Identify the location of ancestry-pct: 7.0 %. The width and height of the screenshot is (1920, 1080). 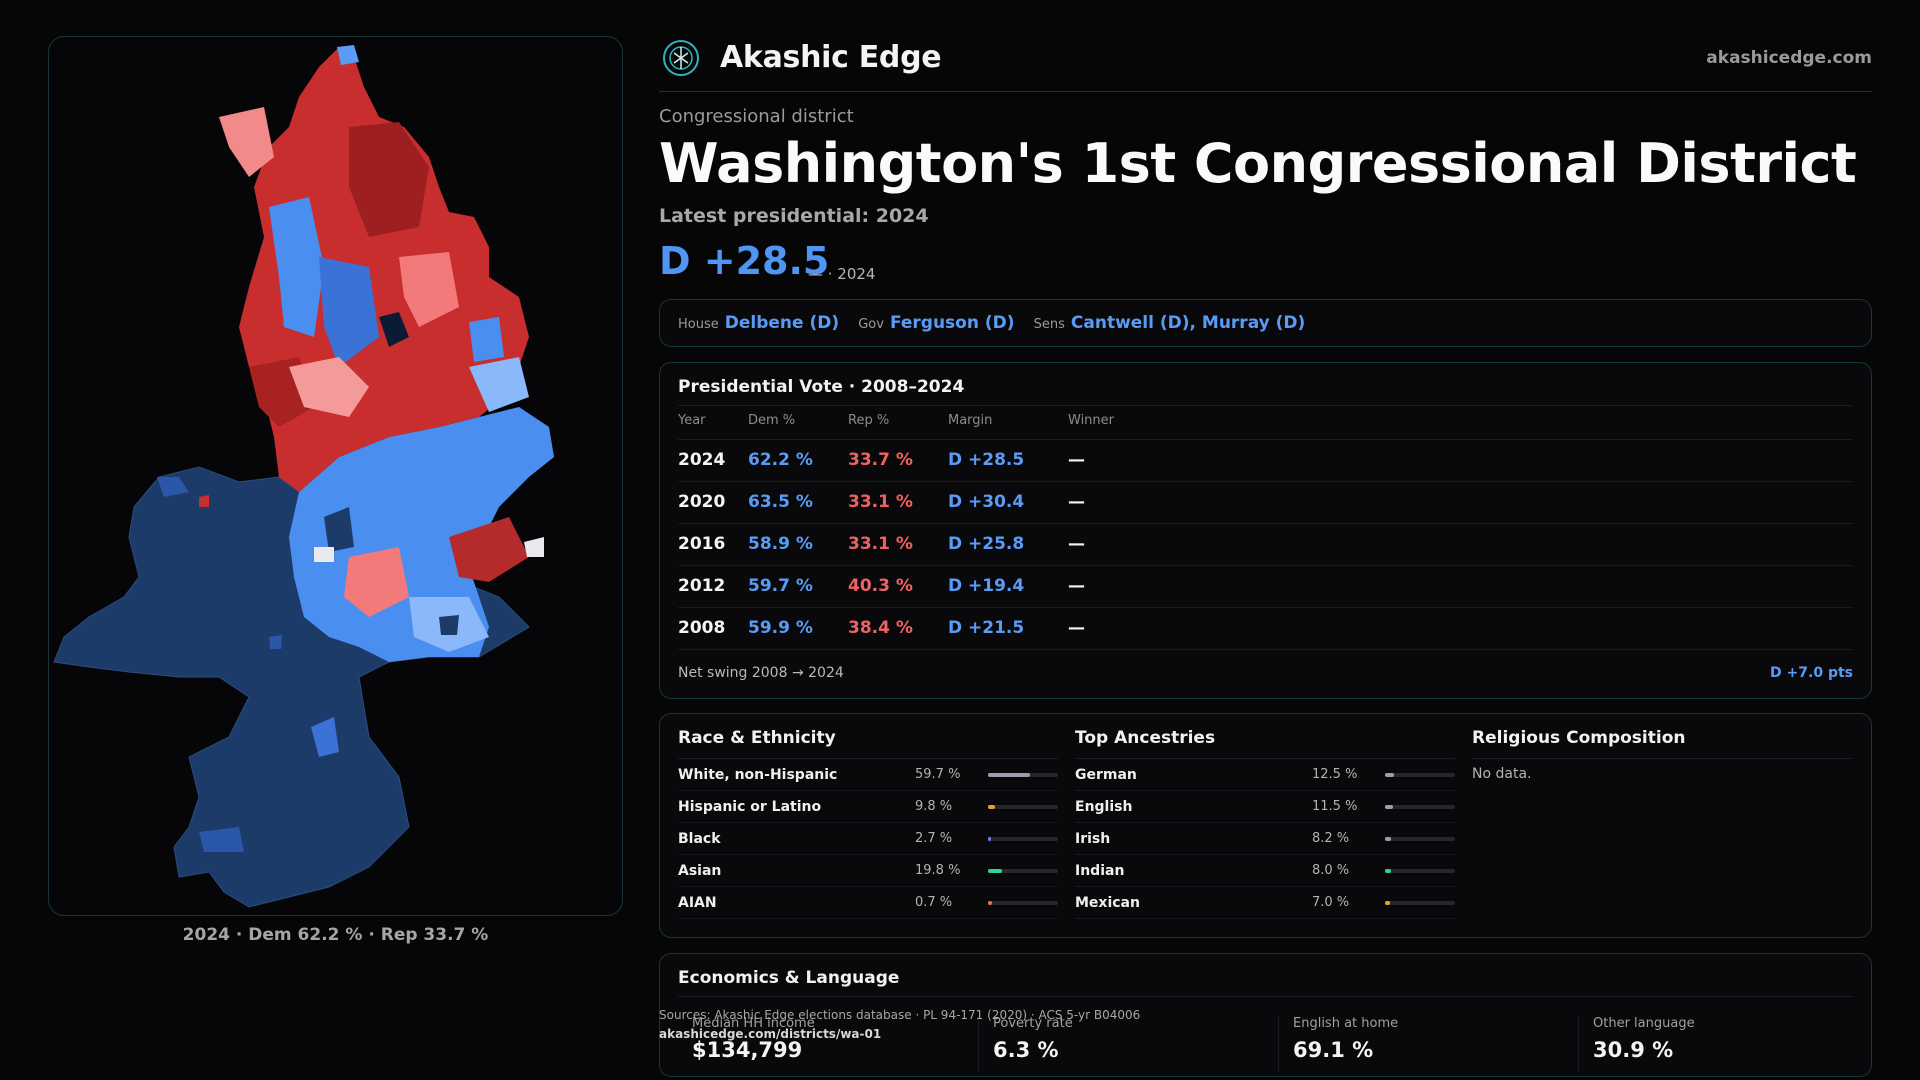
(1331, 902).